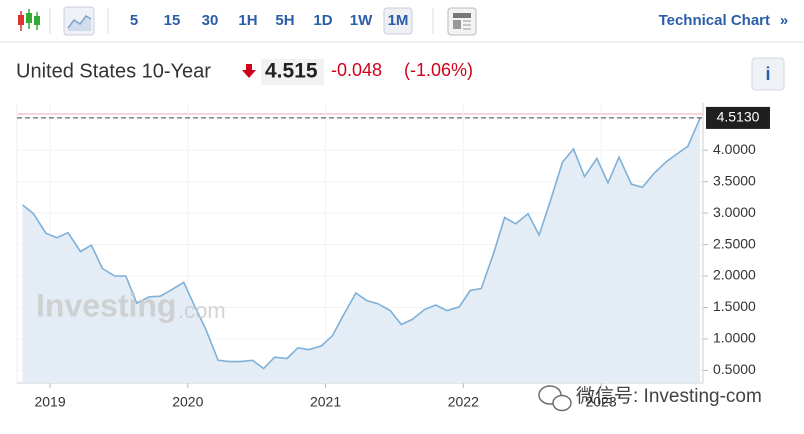 The image size is (804, 434). What do you see at coordinates (438, 70) in the screenshot?
I see `price-change-percent: (-1.06%)` at bounding box center [438, 70].